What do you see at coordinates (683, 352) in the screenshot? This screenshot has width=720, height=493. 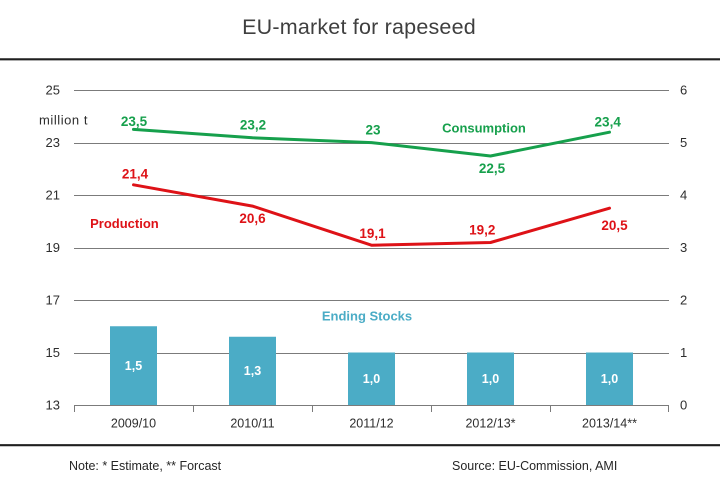 I see `svg-text: 1` at bounding box center [683, 352].